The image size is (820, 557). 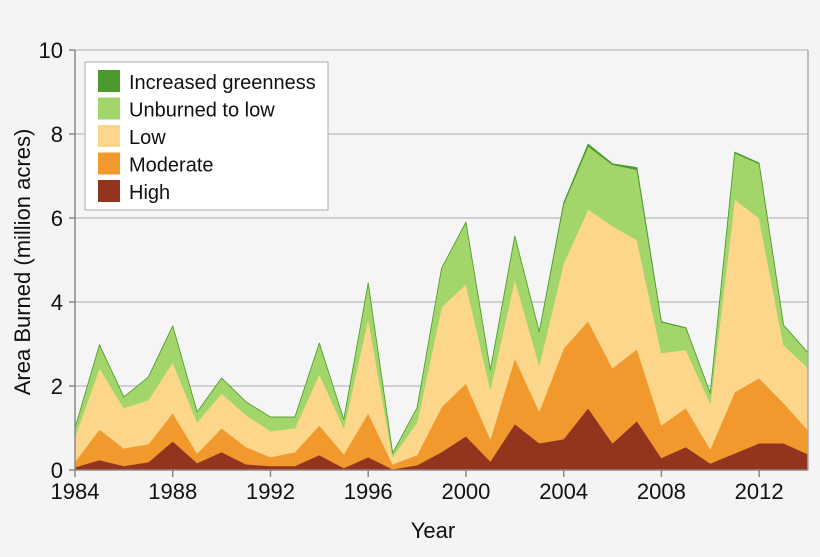 What do you see at coordinates (222, 83) in the screenshot?
I see `legend-label: Increased greenness` at bounding box center [222, 83].